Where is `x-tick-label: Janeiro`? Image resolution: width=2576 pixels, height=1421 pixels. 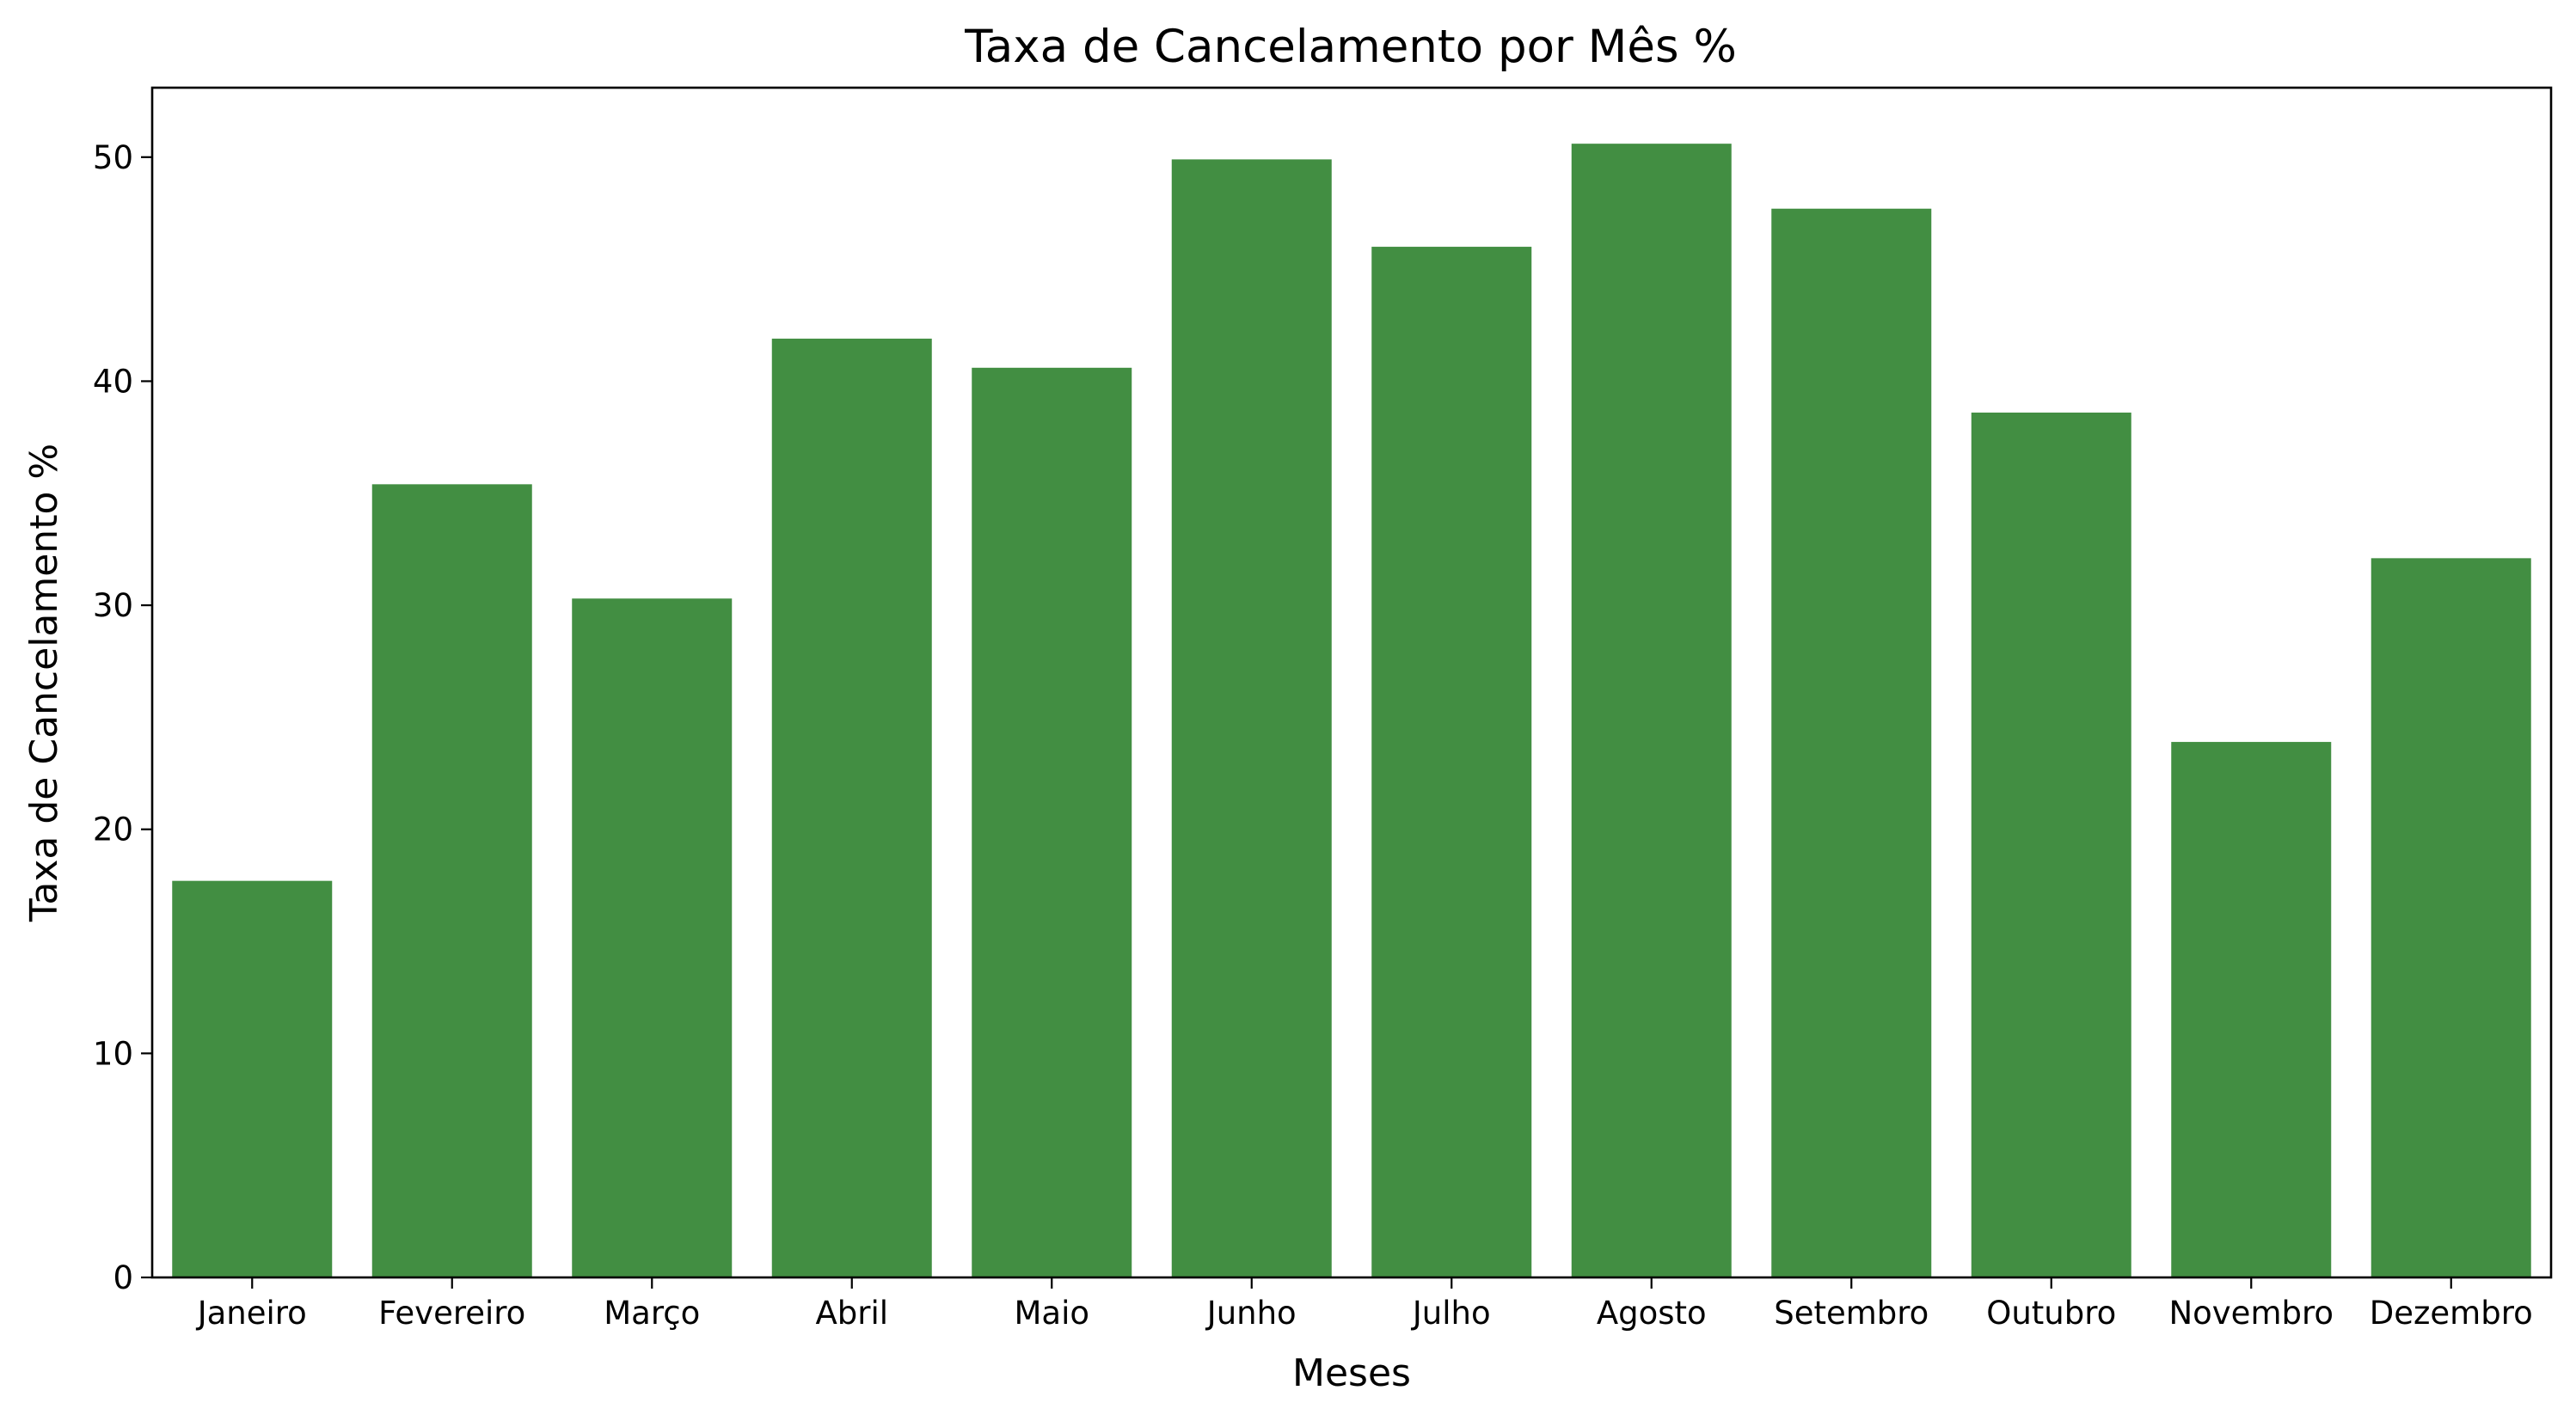
x-tick-label: Janeiro is located at coordinates (251, 1313).